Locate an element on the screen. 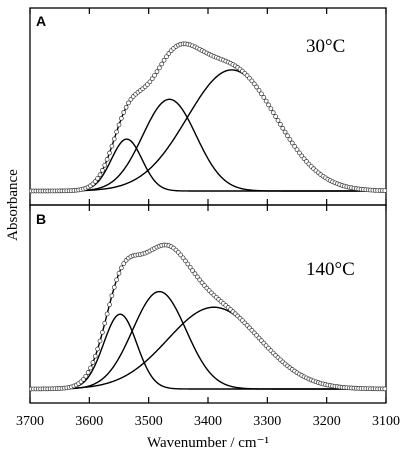 The width and height of the screenshot is (404, 460). x-tick-label: 3100 is located at coordinates (386, 421).